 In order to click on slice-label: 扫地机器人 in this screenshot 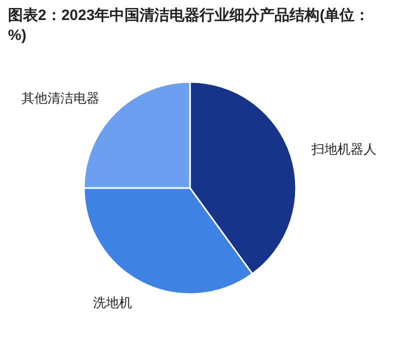, I will do `click(343, 148)`.